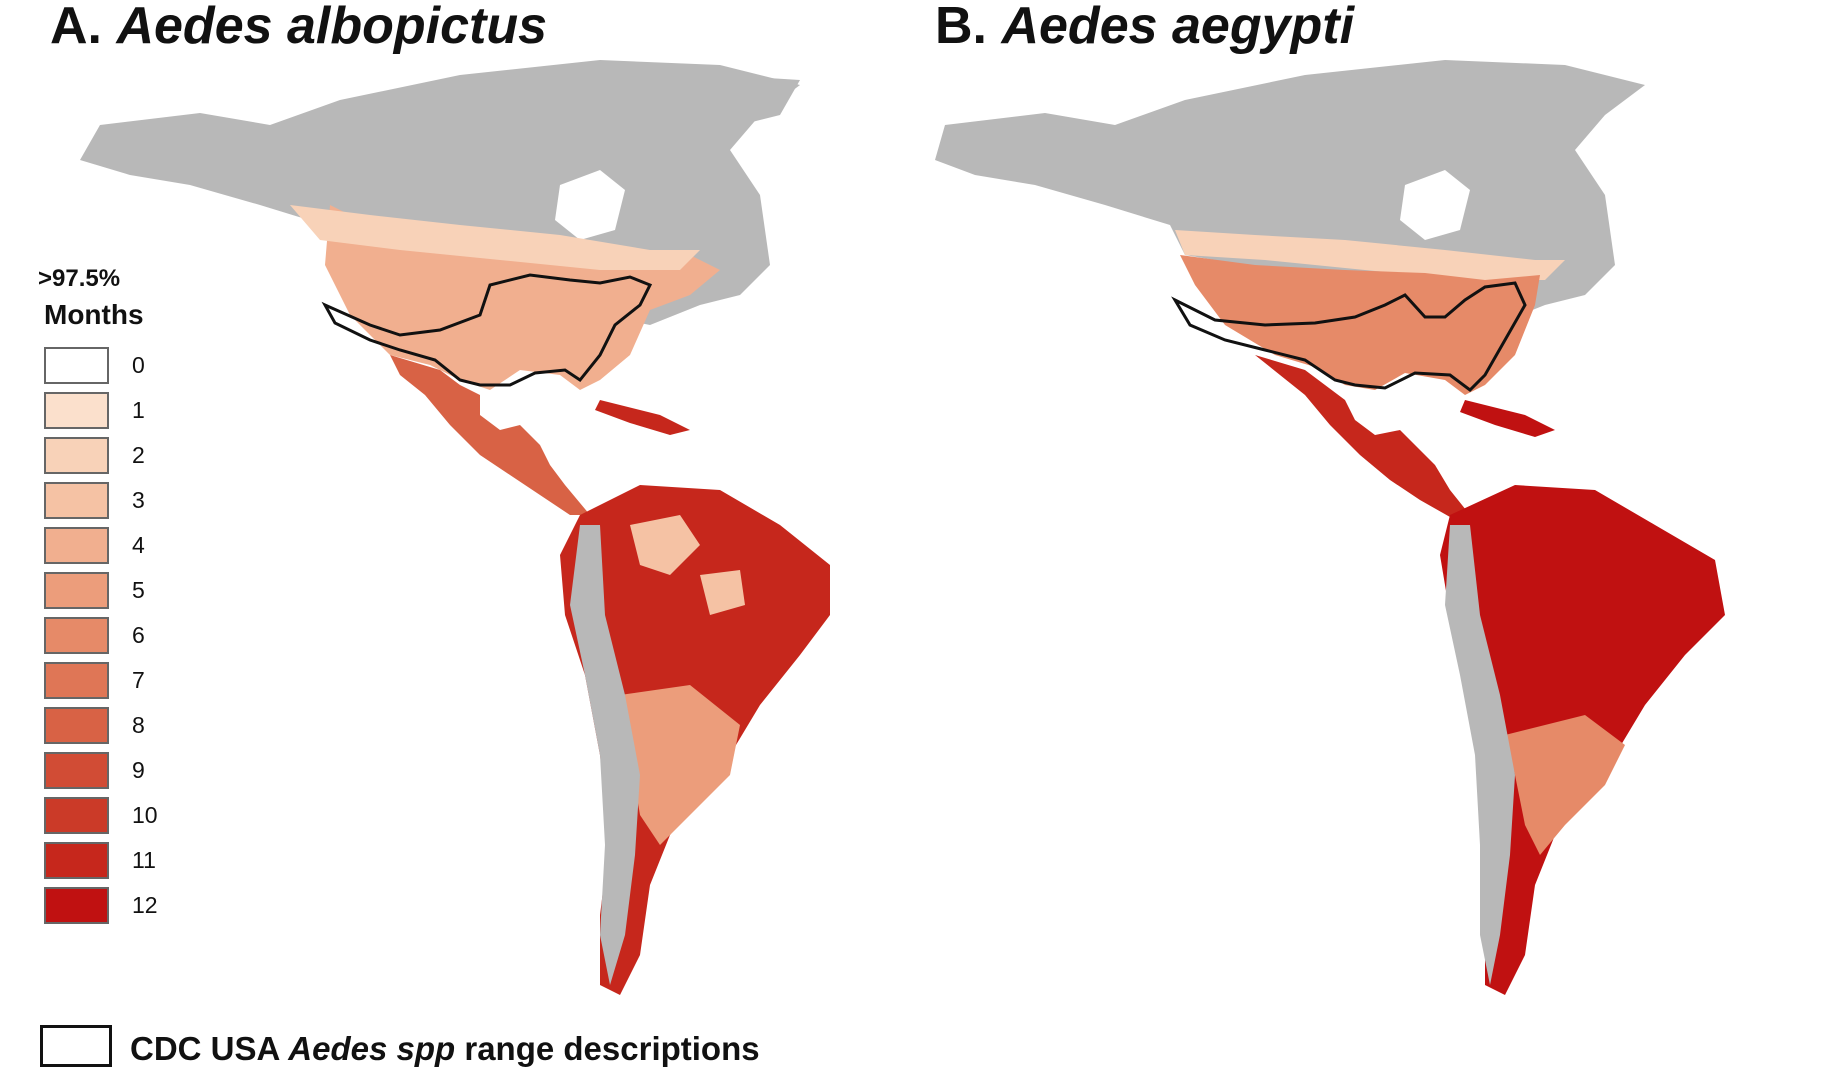  I want to click on amazon-low-patches, so click(687, 565).